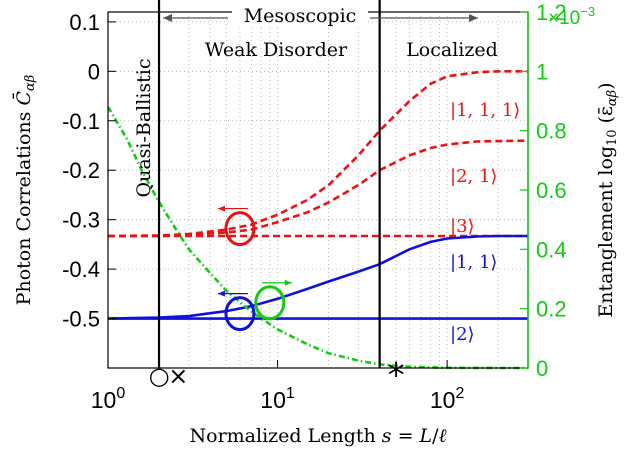  What do you see at coordinates (473, 262) in the screenshot?
I see `label-11: |1, 1⟩` at bounding box center [473, 262].